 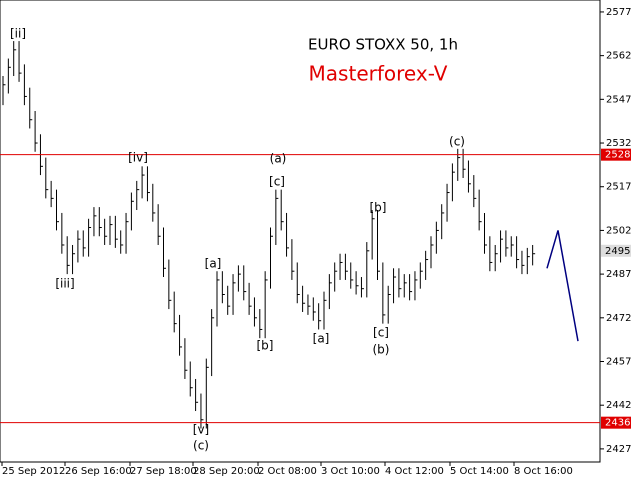 I want to click on level-label: 2528, so click(x=617, y=155).